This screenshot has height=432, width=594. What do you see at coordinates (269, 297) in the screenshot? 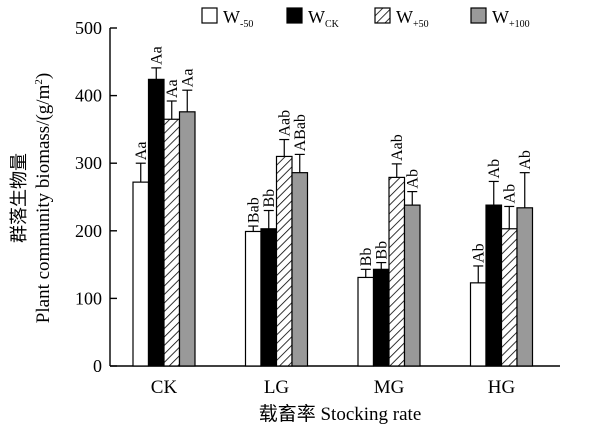
I see `bar-lg-solid` at bounding box center [269, 297].